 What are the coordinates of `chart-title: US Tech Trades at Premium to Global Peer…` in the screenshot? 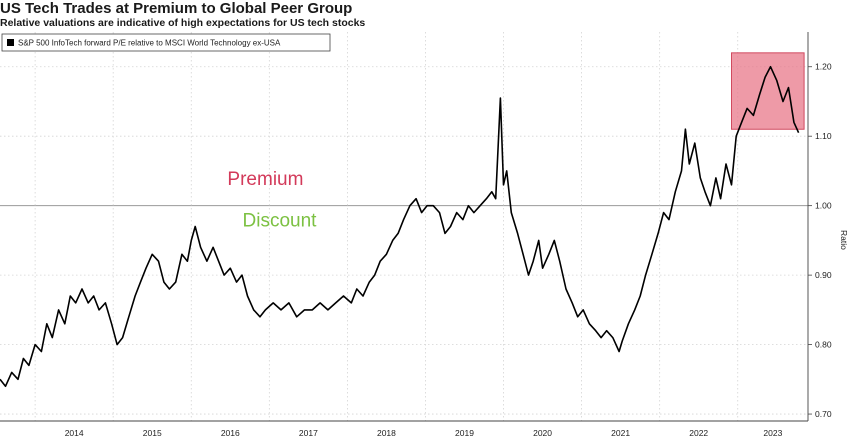 It's located at (176, 8).